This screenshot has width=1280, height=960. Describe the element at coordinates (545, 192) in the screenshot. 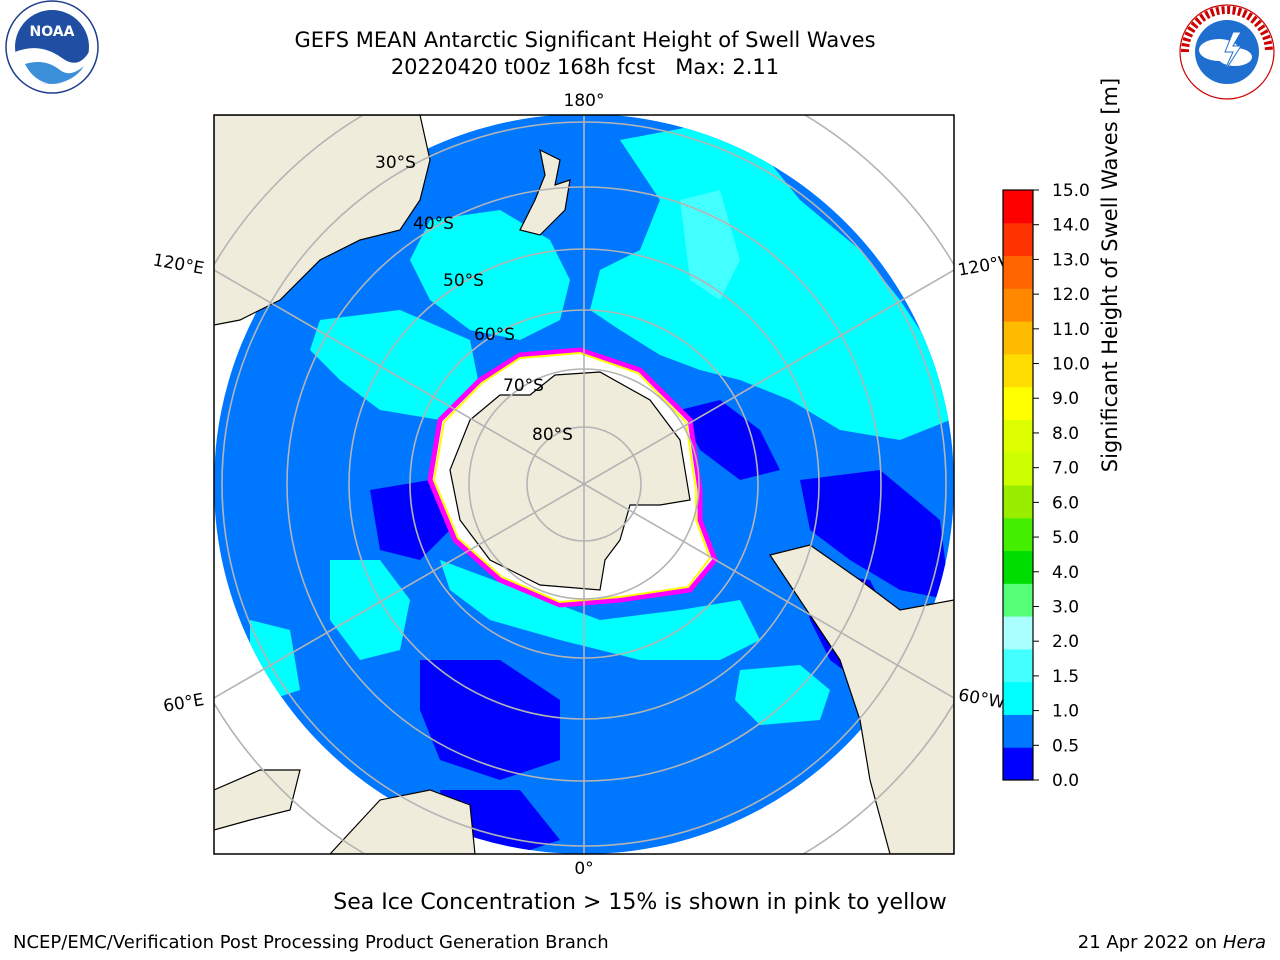

I see `new-zealand-land` at that location.